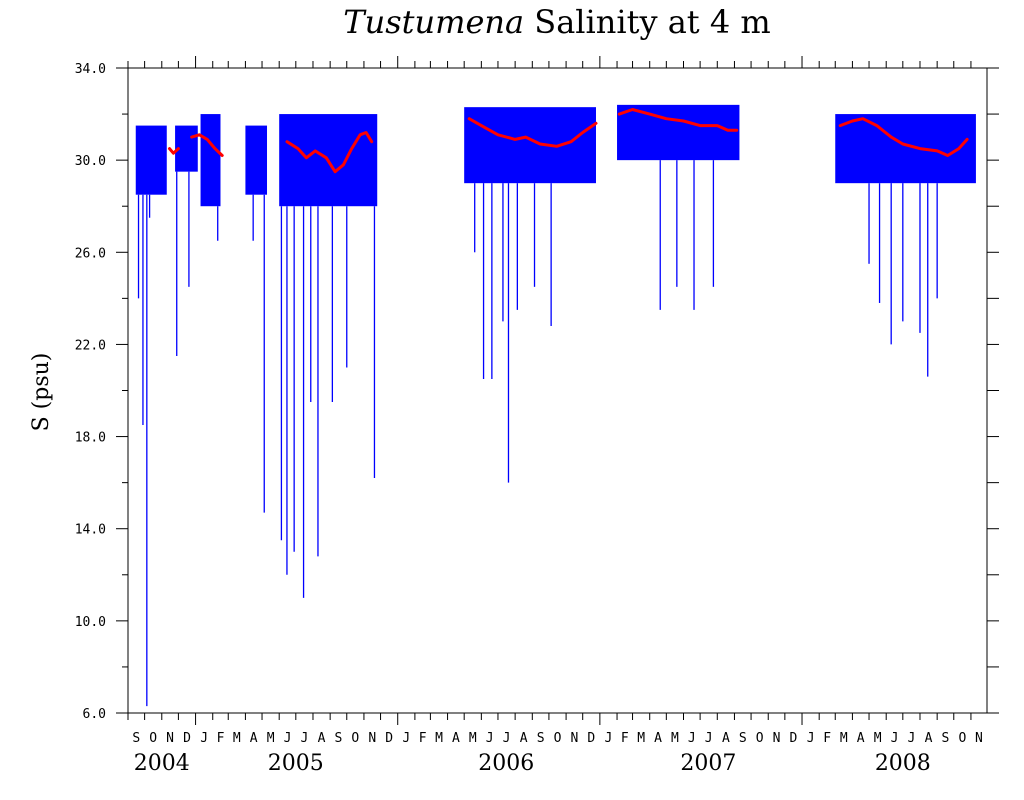  I want to click on y-tick-label: 14.0, so click(90, 530).